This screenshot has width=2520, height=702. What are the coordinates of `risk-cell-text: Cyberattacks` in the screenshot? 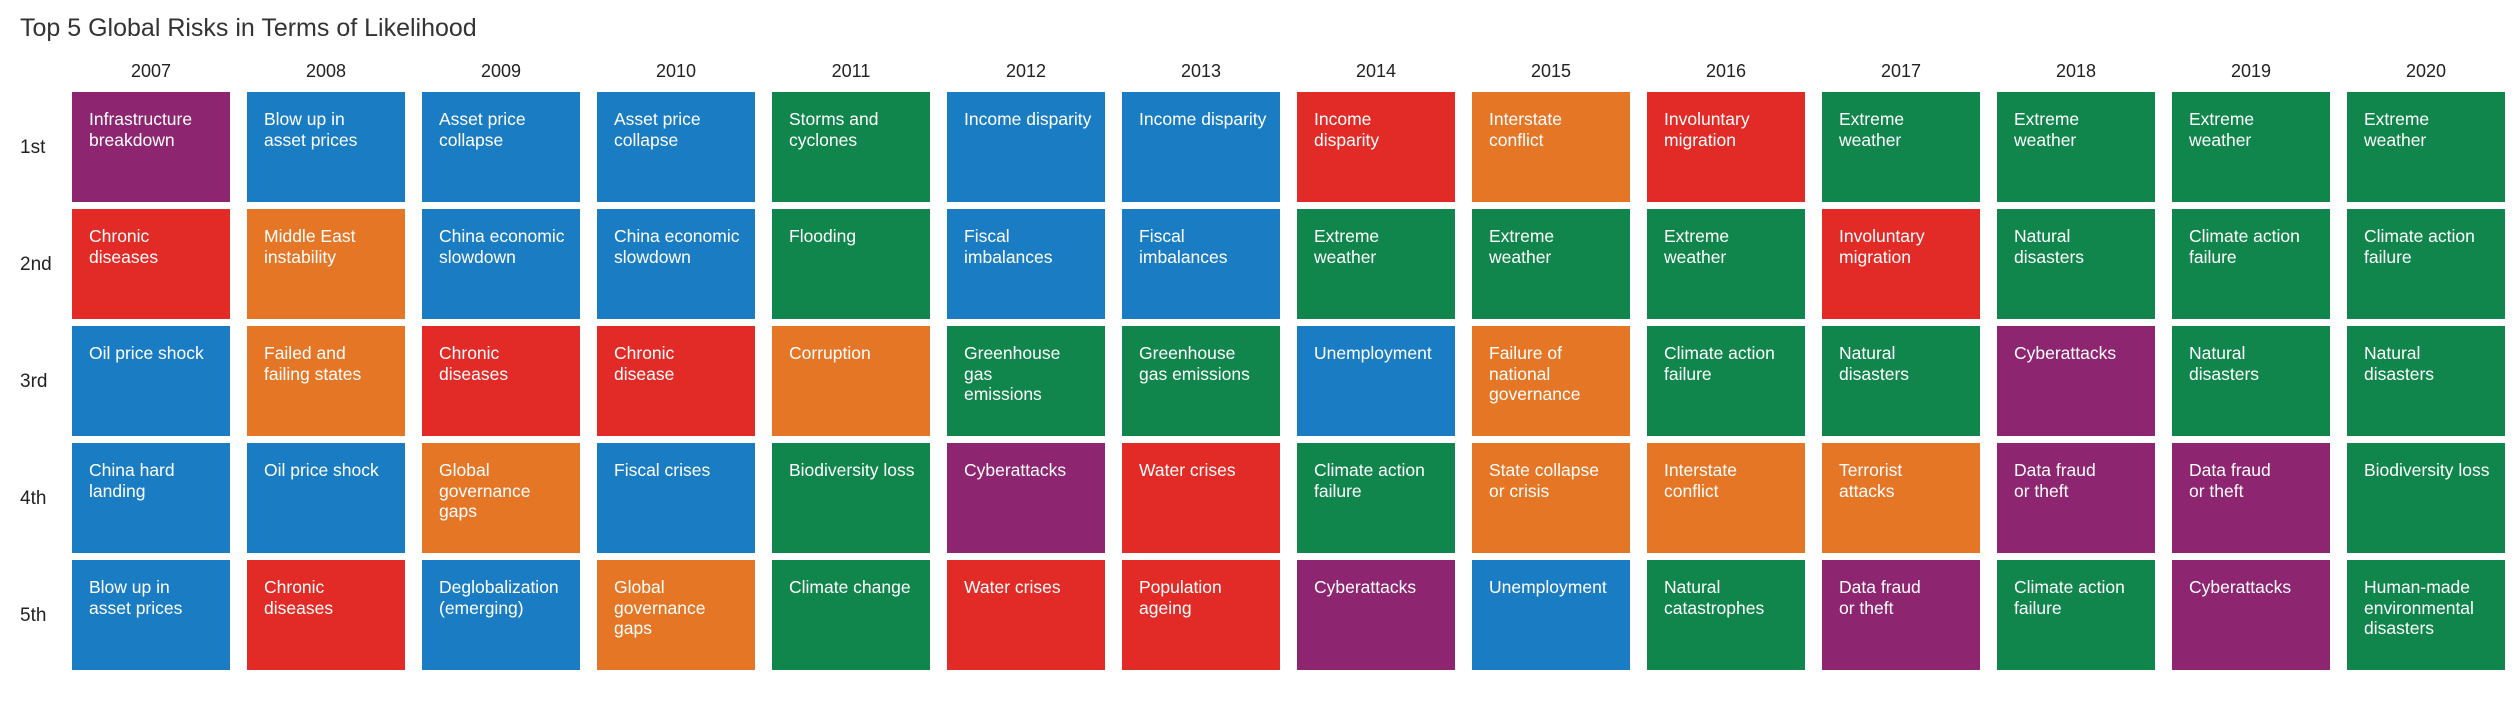 It's located at (1015, 470).